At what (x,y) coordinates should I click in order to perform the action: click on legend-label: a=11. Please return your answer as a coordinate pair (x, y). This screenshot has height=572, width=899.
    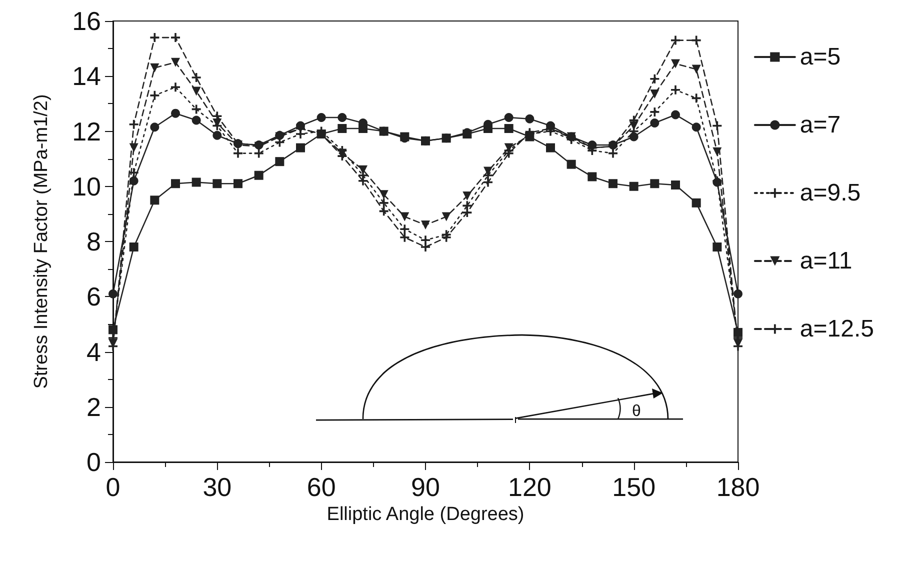
    Looking at the image, I should click on (826, 261).